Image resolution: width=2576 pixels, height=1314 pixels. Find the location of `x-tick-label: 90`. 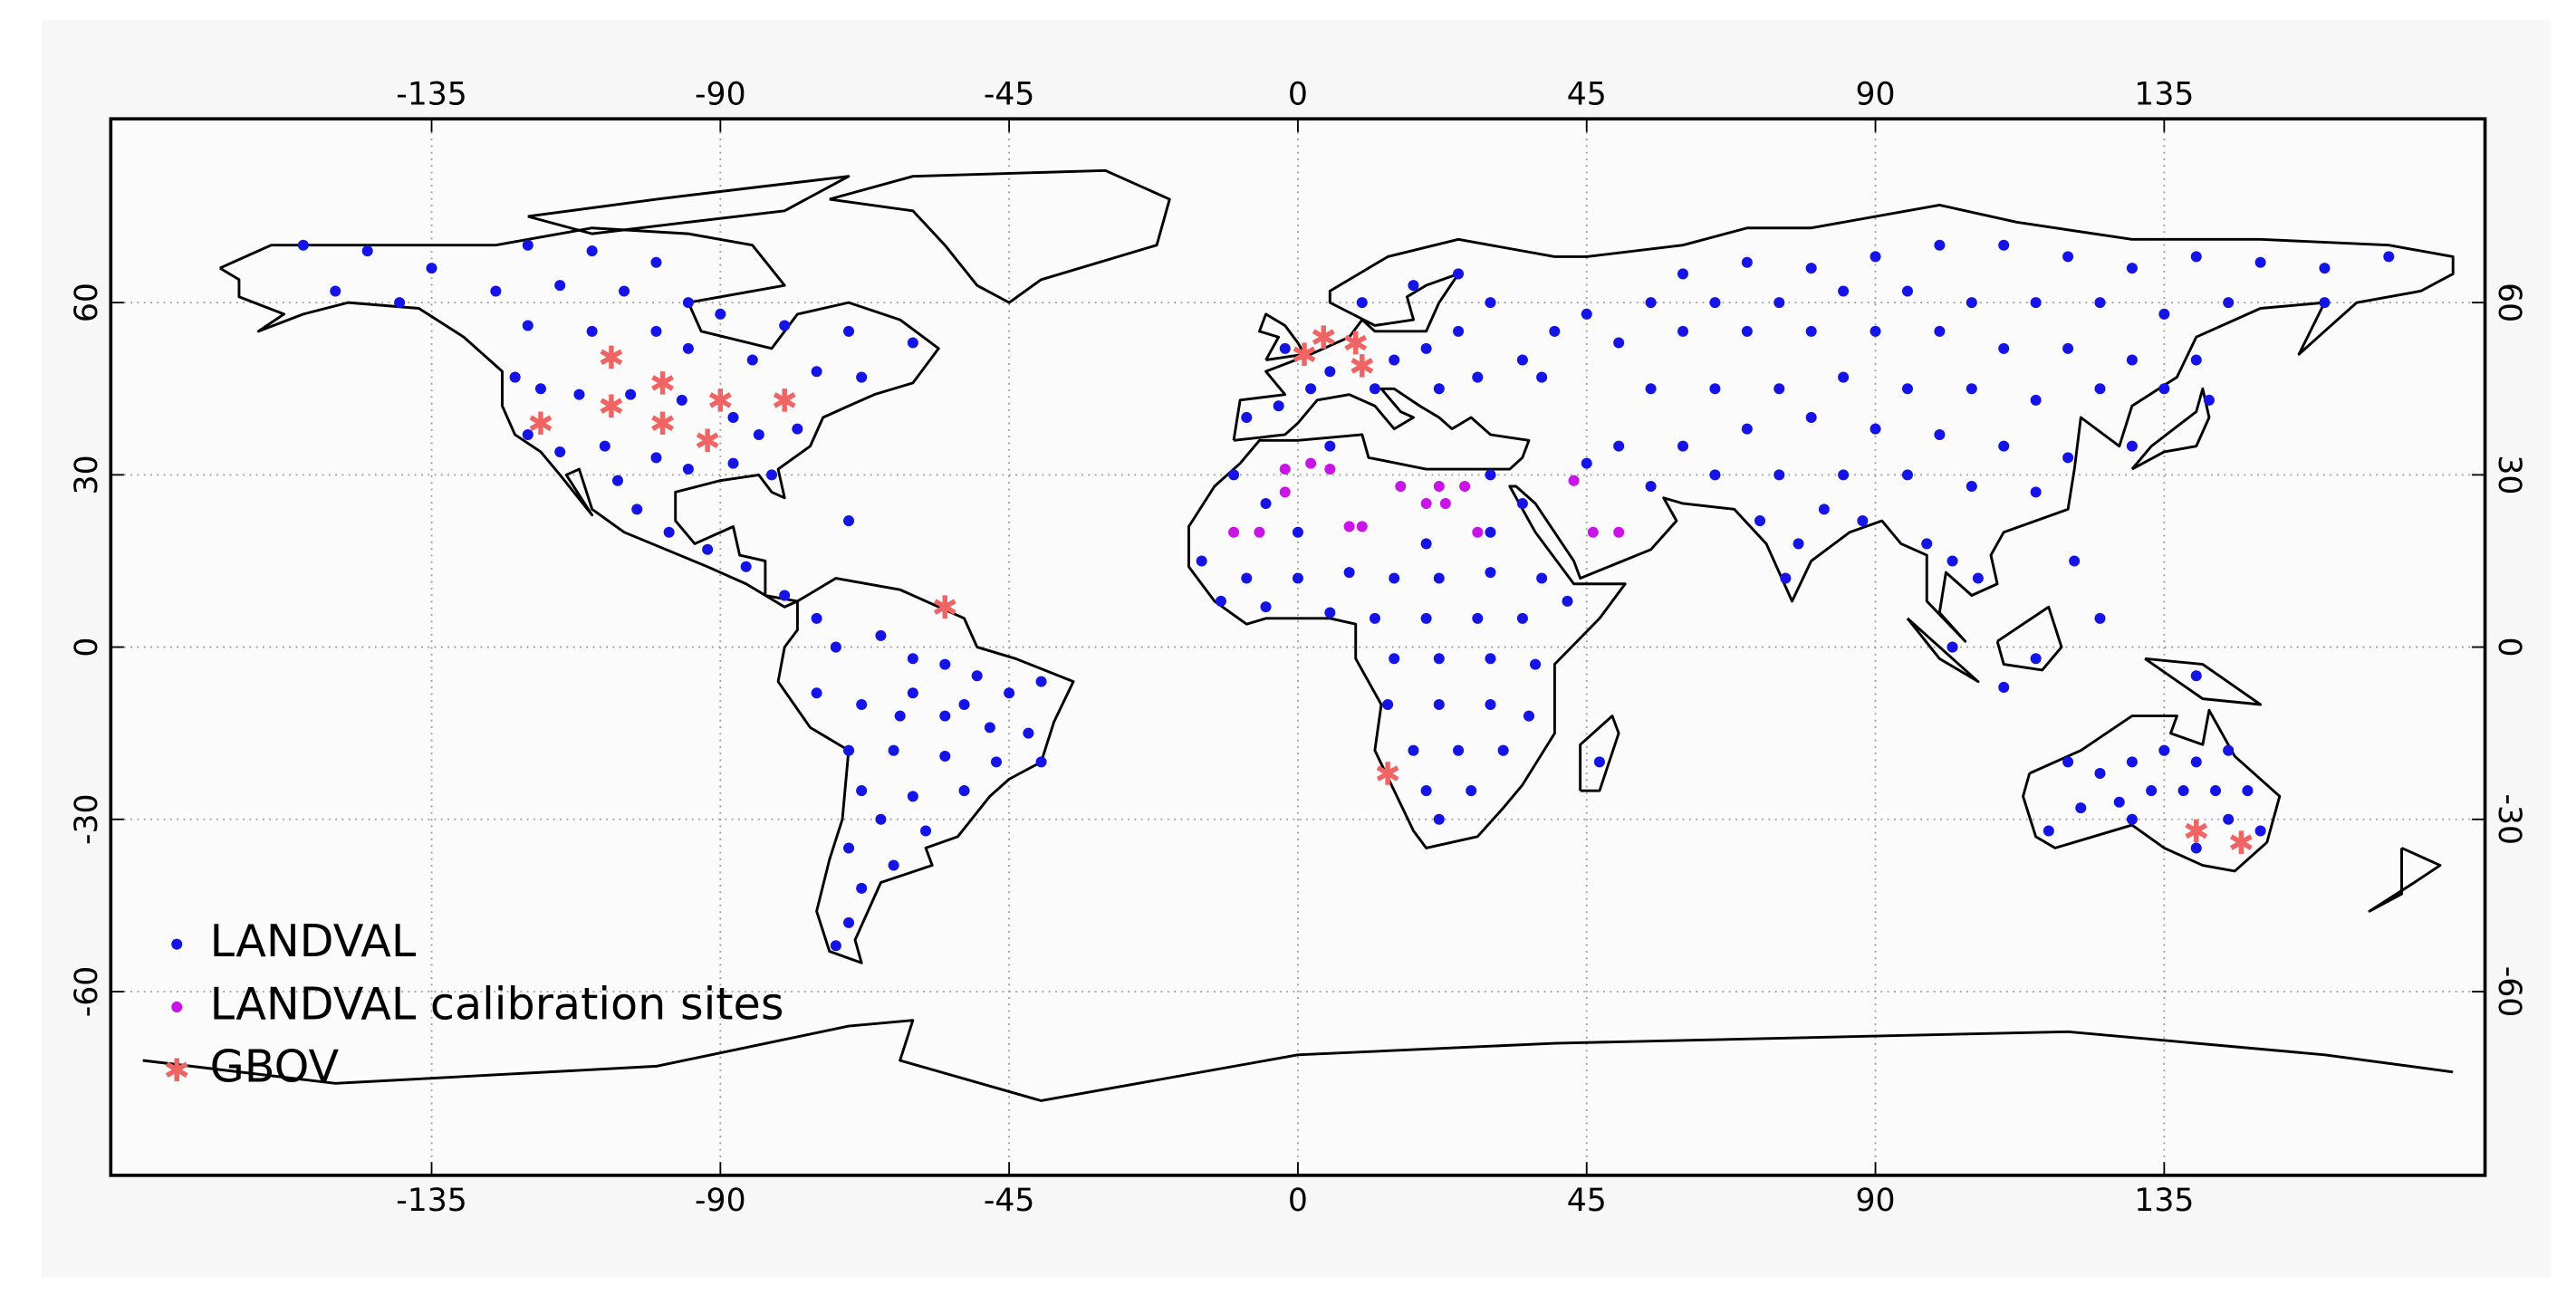

x-tick-label: 90 is located at coordinates (1876, 1201).